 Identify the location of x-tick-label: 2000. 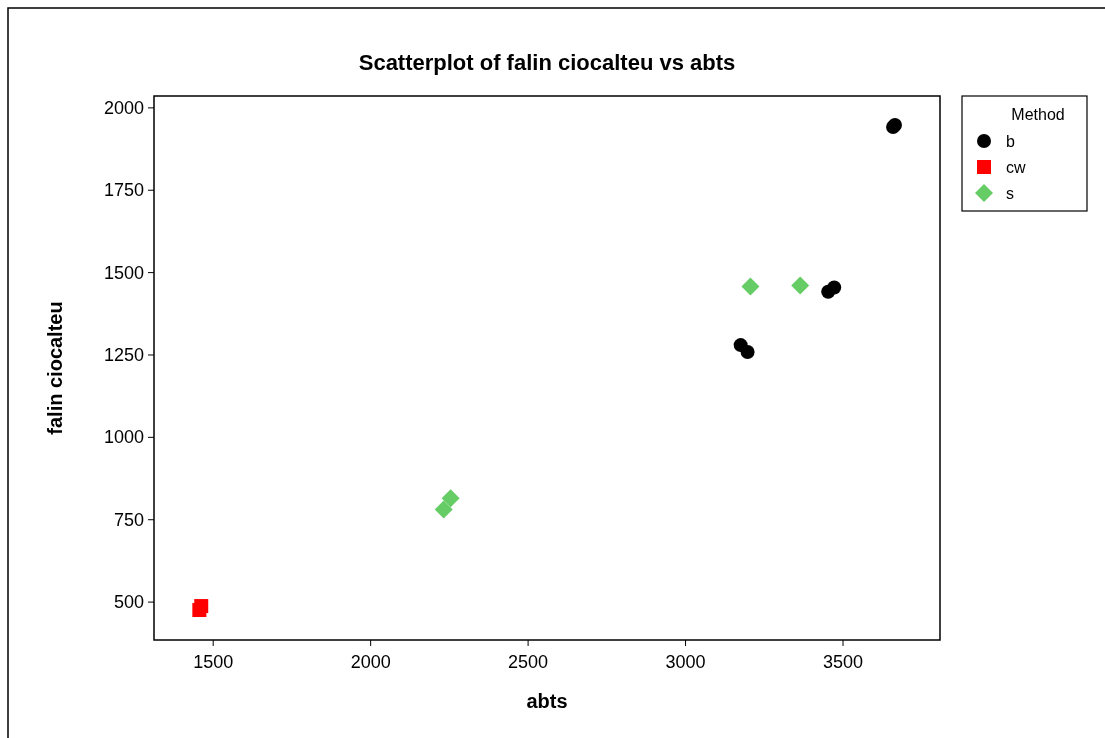
(370, 662).